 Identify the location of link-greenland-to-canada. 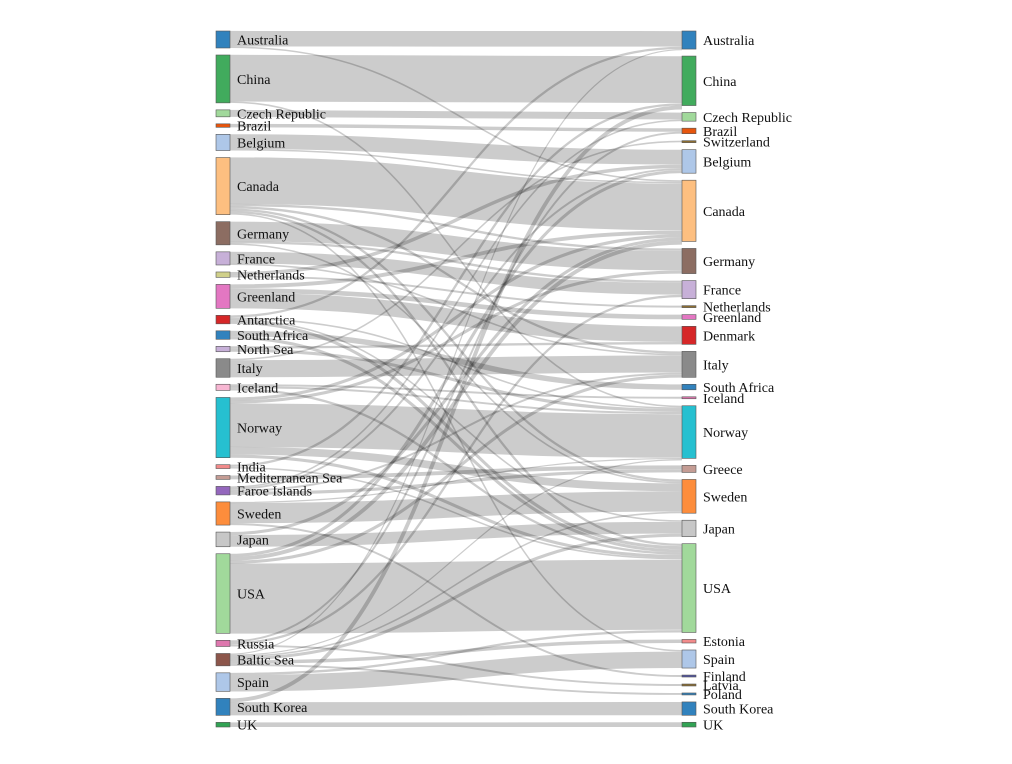
(456, 259).